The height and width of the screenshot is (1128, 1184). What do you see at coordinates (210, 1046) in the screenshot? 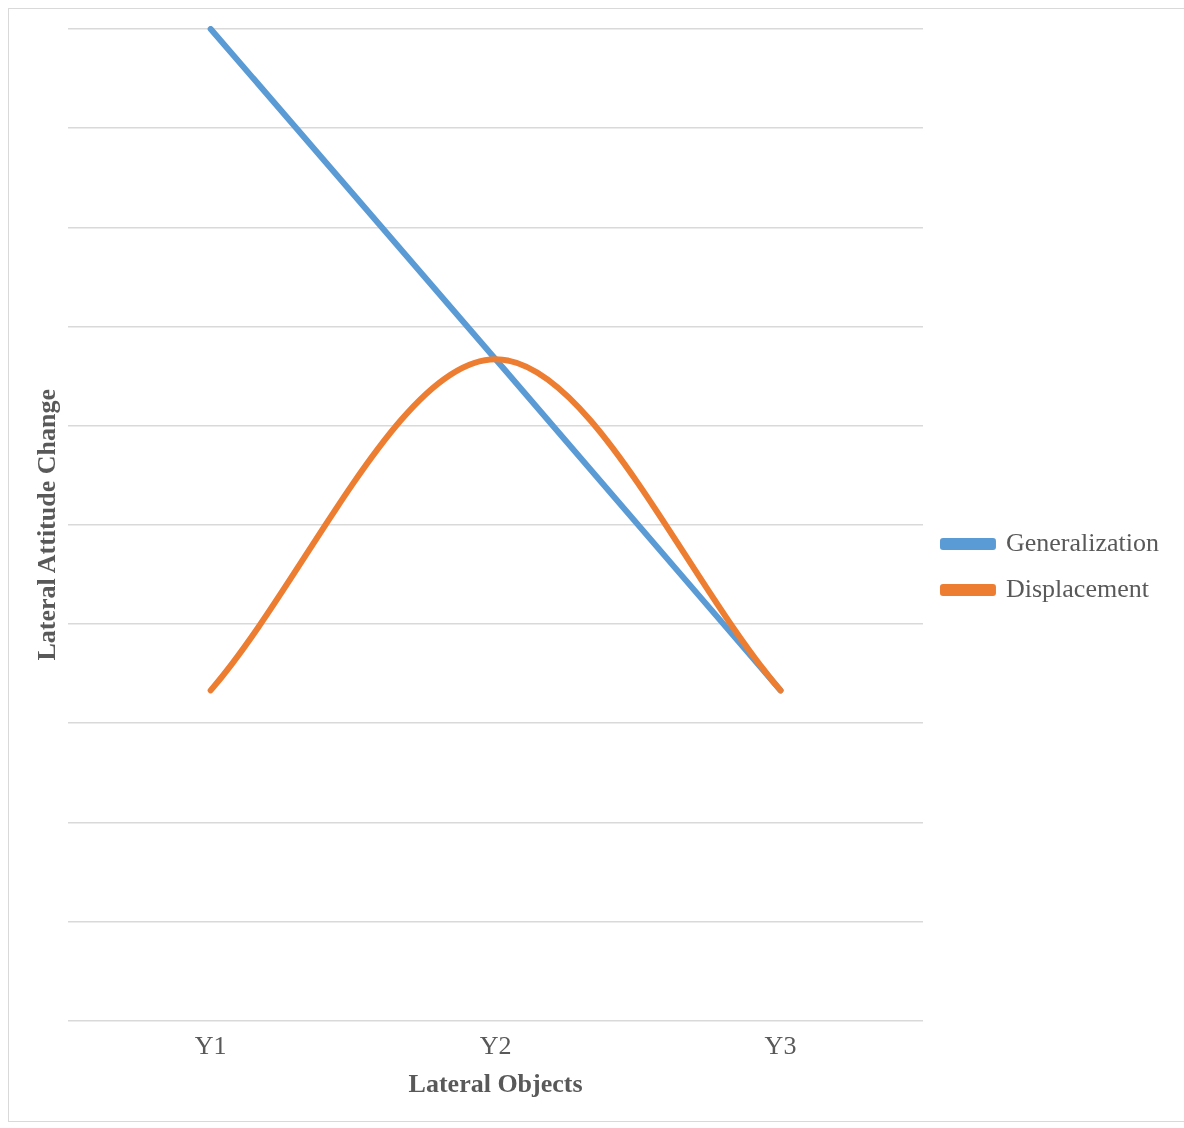
I see `x-tick-label: Y1` at bounding box center [210, 1046].